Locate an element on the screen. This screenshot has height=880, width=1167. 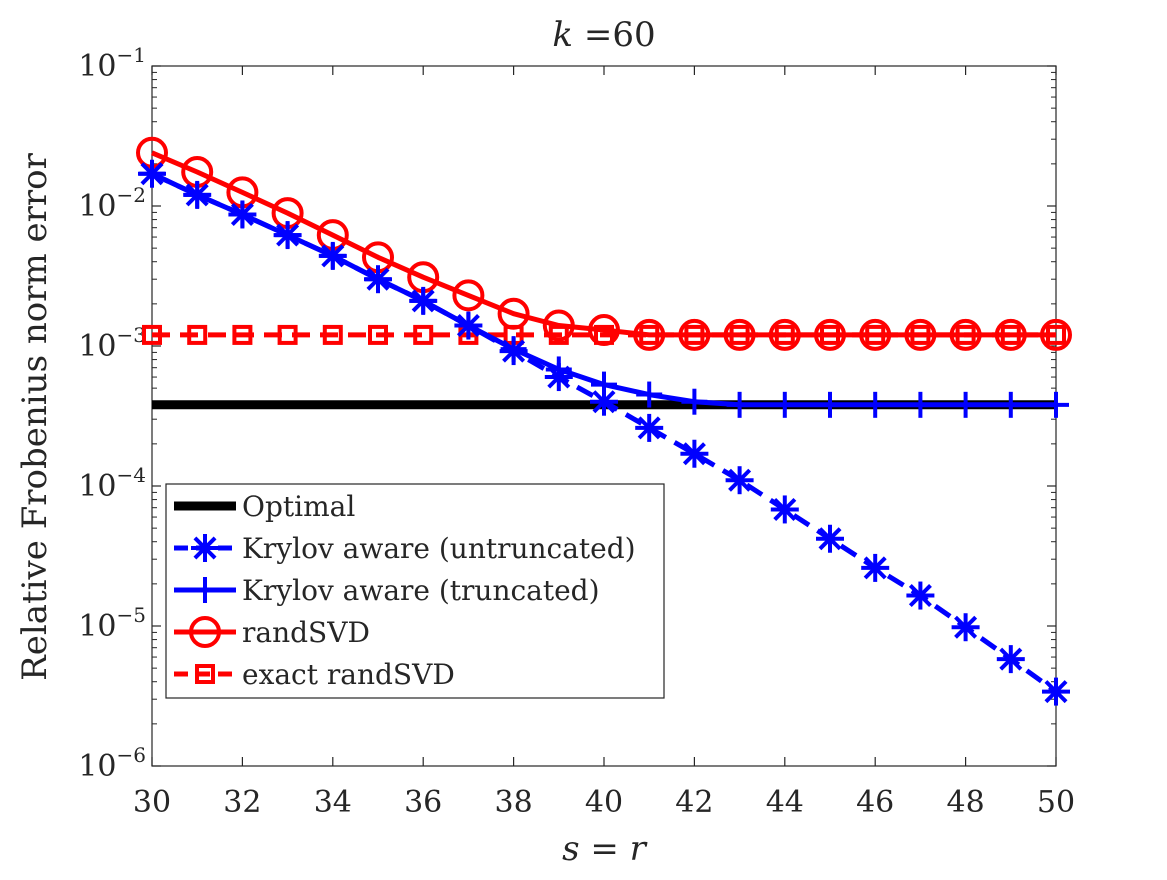
legend-label: Krylov aware (truncated) is located at coordinates (421, 590).